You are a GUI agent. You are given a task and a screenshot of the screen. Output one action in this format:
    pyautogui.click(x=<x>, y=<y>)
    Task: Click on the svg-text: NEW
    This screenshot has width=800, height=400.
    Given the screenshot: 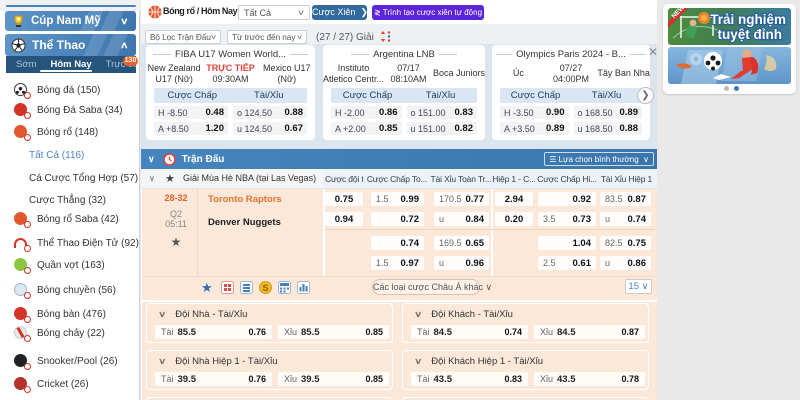 What is the action you would take?
    pyautogui.click(x=678, y=14)
    